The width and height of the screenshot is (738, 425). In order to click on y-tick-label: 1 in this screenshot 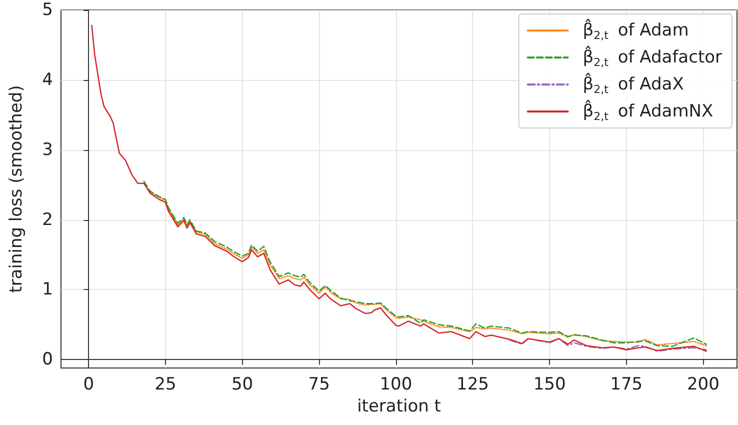, I will do `click(47, 290)`.